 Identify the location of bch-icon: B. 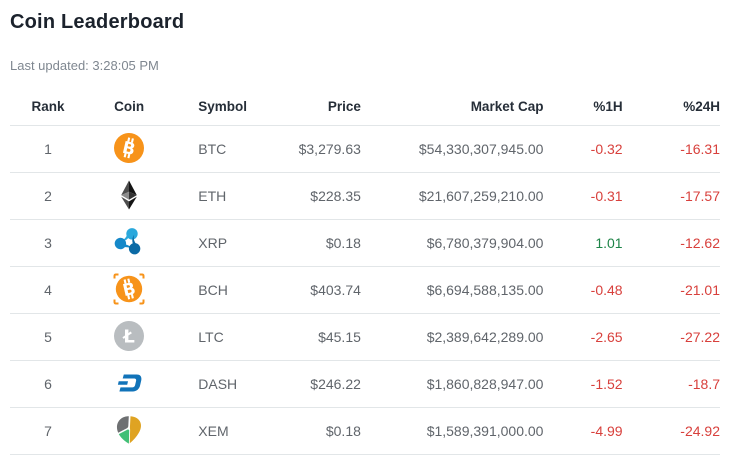
(129, 289).